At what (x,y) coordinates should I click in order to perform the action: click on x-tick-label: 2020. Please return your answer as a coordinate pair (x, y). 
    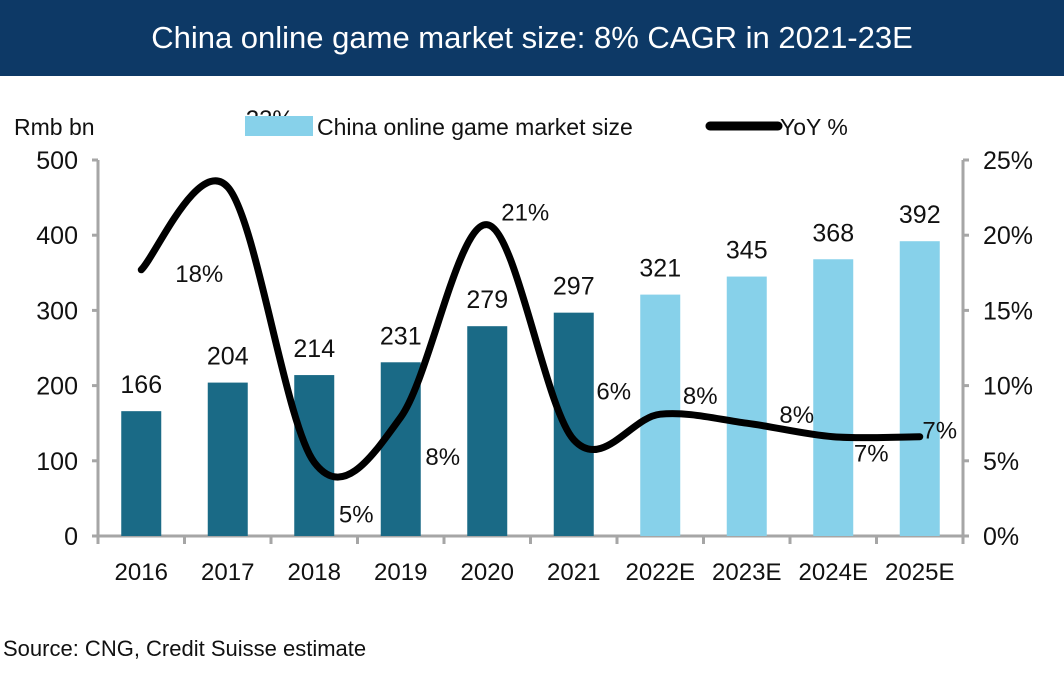
    Looking at the image, I should click on (487, 572).